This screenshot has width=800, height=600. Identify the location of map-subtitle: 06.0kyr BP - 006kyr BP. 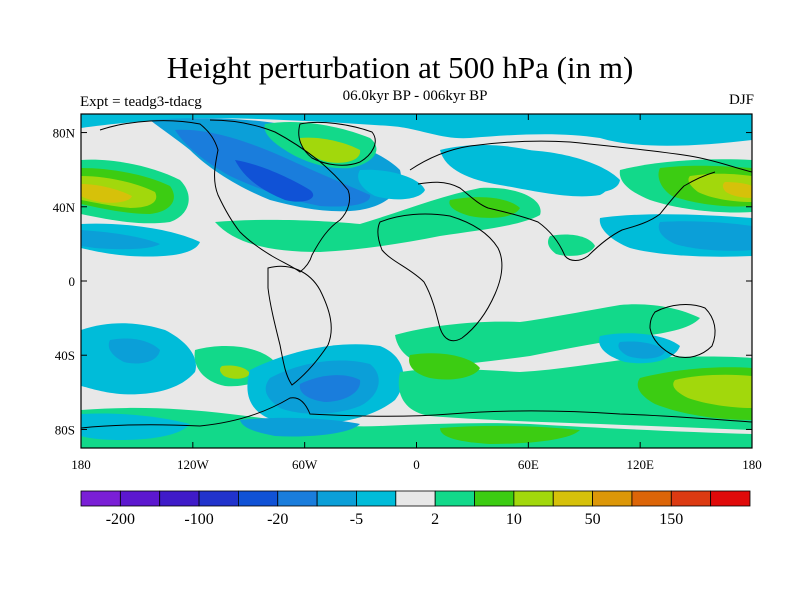
(415, 96).